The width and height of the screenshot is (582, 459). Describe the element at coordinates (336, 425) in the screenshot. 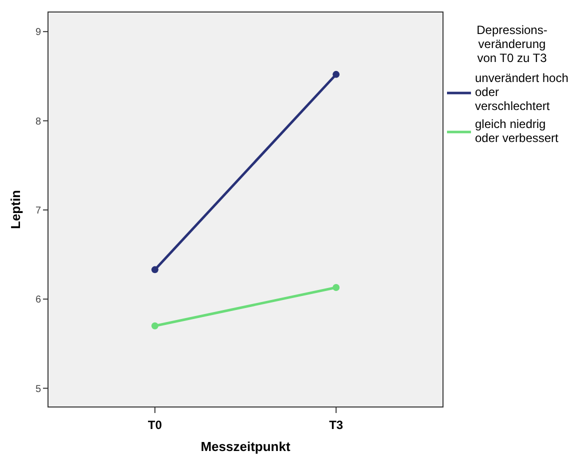

I see `x-tick-label: T3` at that location.